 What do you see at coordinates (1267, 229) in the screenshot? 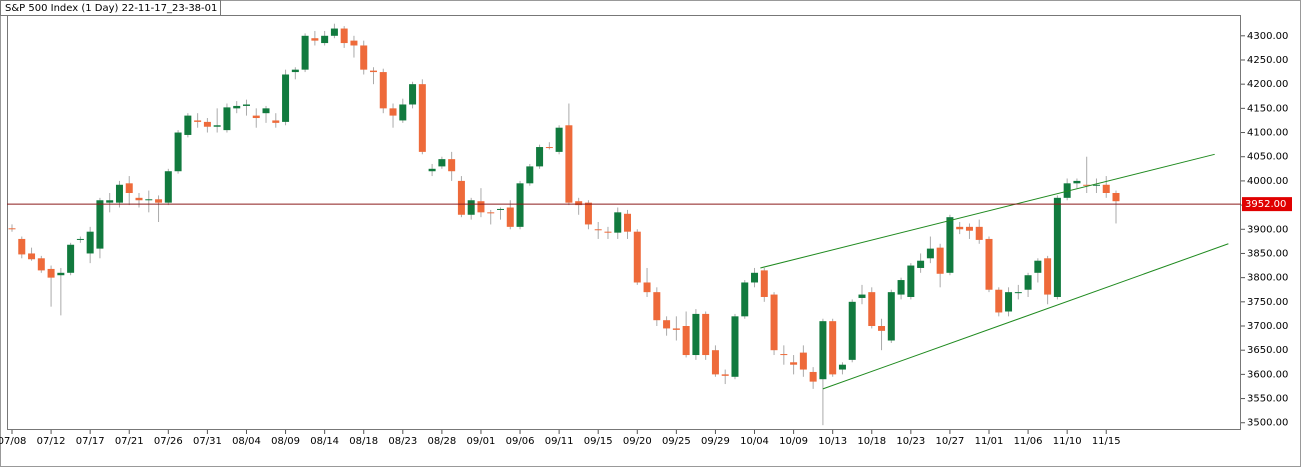
I see `y-tick-label: 3900.00` at bounding box center [1267, 229].